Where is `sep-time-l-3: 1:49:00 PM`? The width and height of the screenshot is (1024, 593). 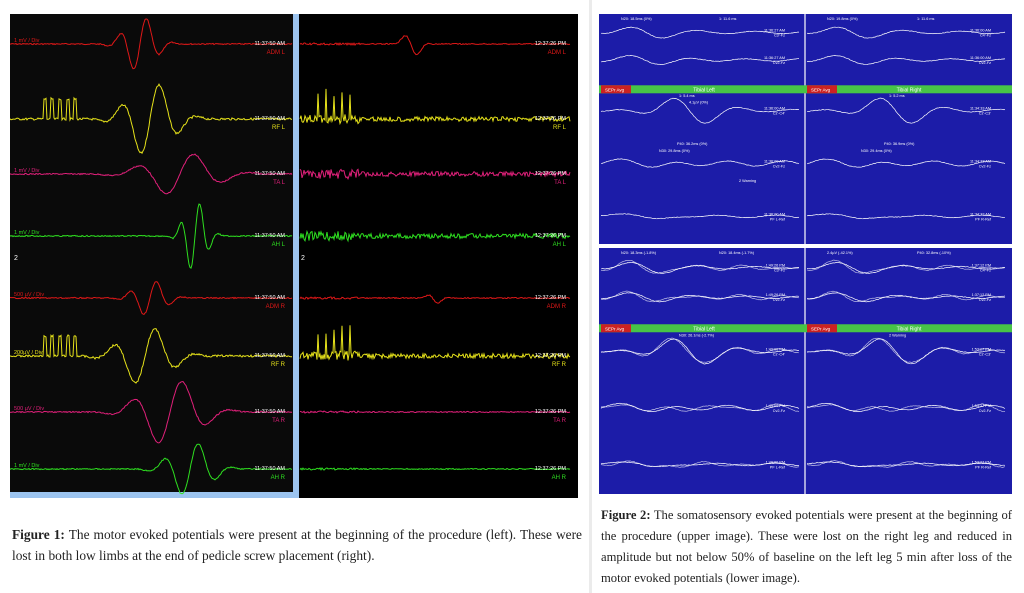 sep-time-l-3: 1:49:00 PM is located at coordinates (775, 349).